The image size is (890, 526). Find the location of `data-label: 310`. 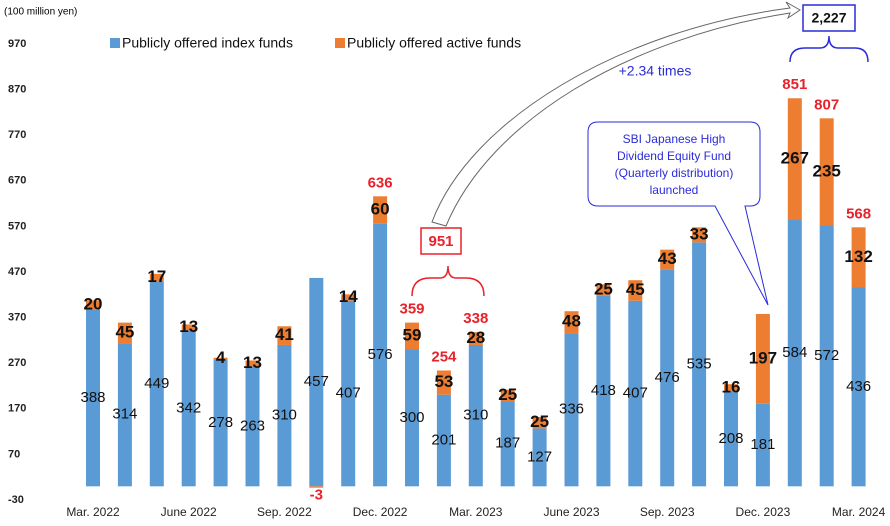

data-label: 310 is located at coordinates (284, 415).